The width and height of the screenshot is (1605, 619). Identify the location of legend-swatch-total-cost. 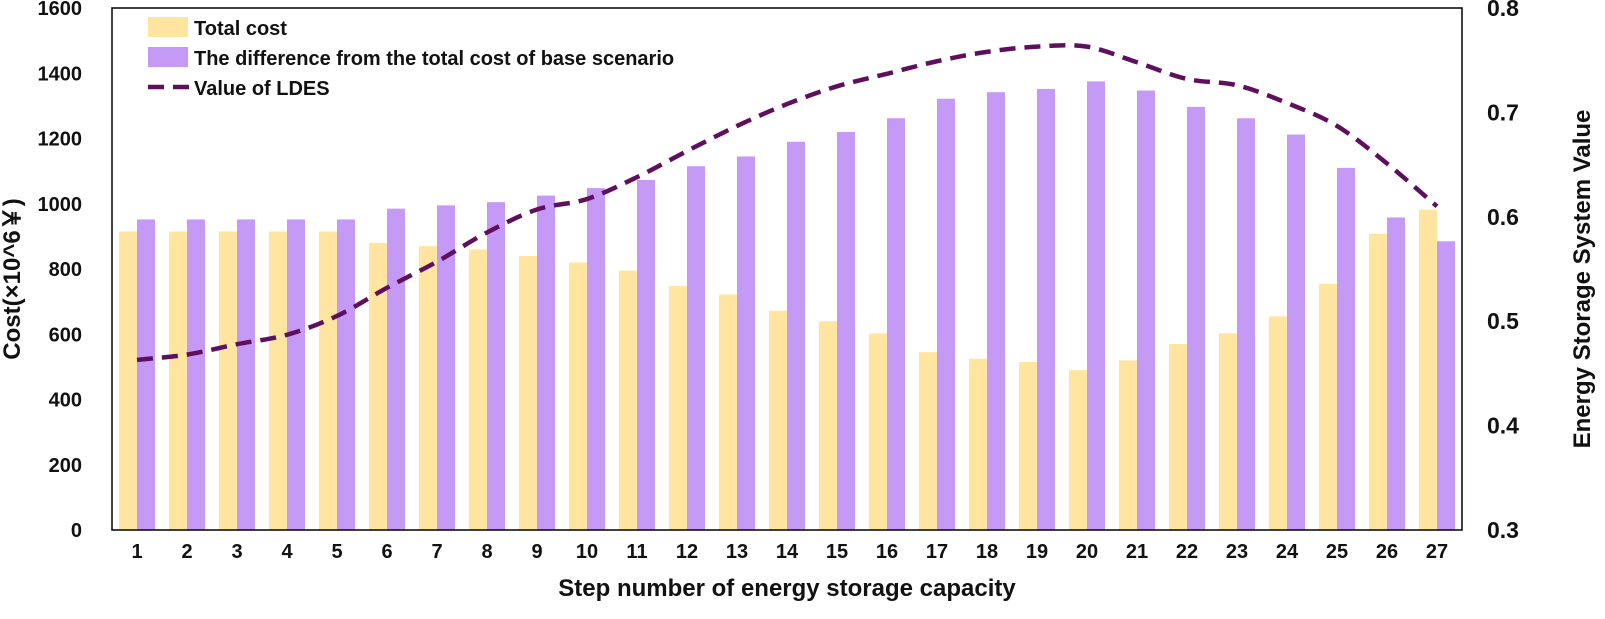
(168, 27).